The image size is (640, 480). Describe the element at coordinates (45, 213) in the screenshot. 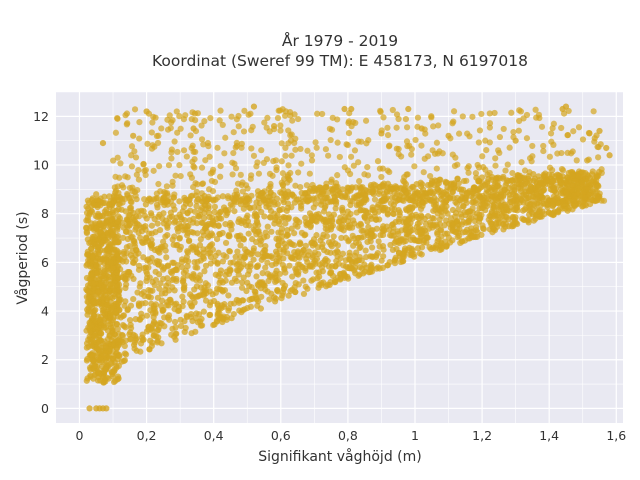

I see `y-tick-label: 8` at that location.